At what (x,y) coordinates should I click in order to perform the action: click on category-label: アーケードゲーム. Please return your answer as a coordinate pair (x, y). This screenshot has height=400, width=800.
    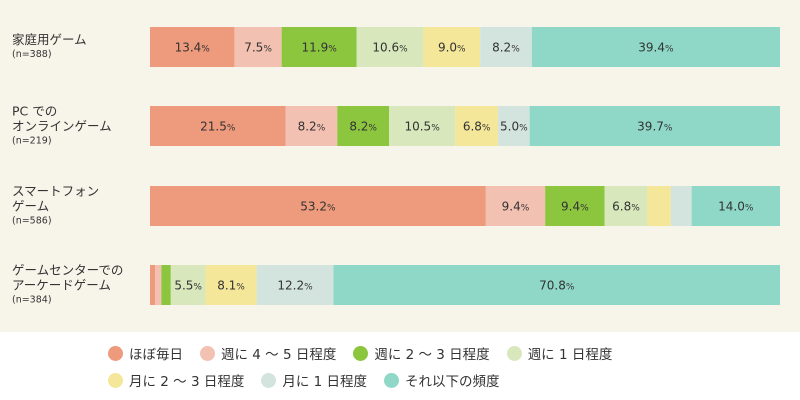
    Looking at the image, I should click on (61, 285).